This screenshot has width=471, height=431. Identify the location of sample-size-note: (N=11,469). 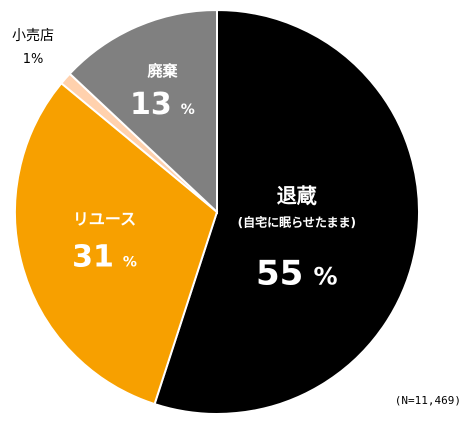
(427, 400).